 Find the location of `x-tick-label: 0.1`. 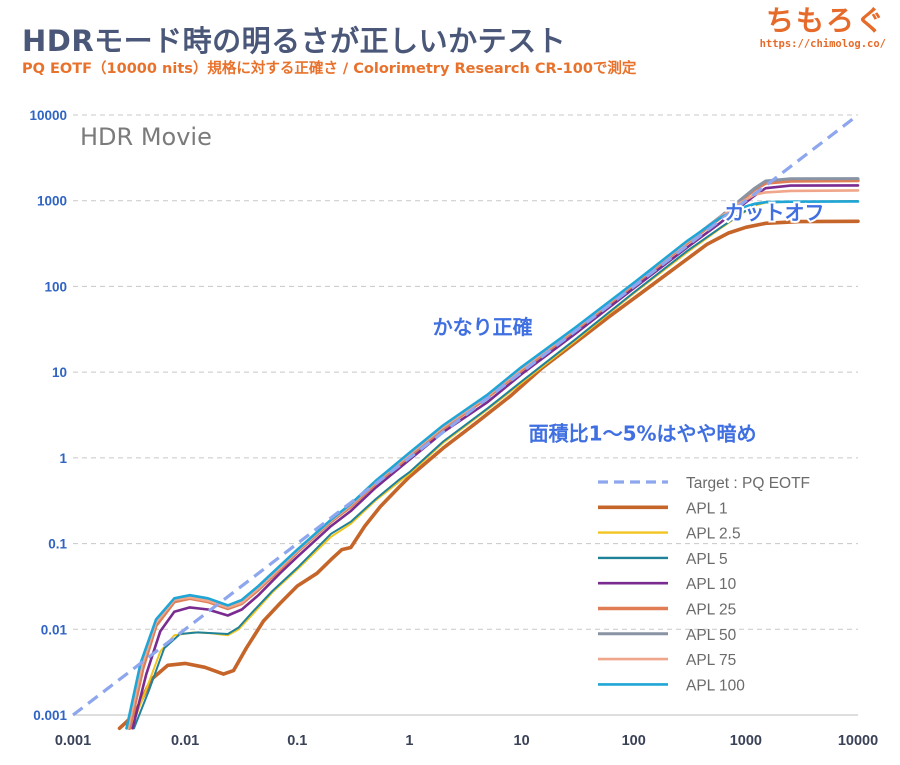

x-tick-label: 0.1 is located at coordinates (297, 741).